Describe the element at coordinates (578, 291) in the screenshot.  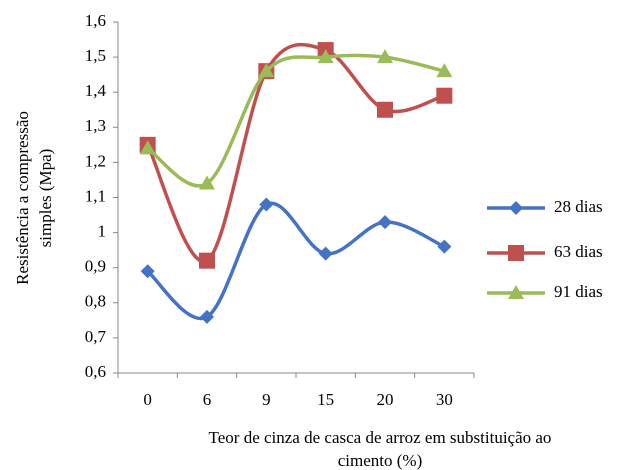
I see `legend-label: 91 dias` at that location.